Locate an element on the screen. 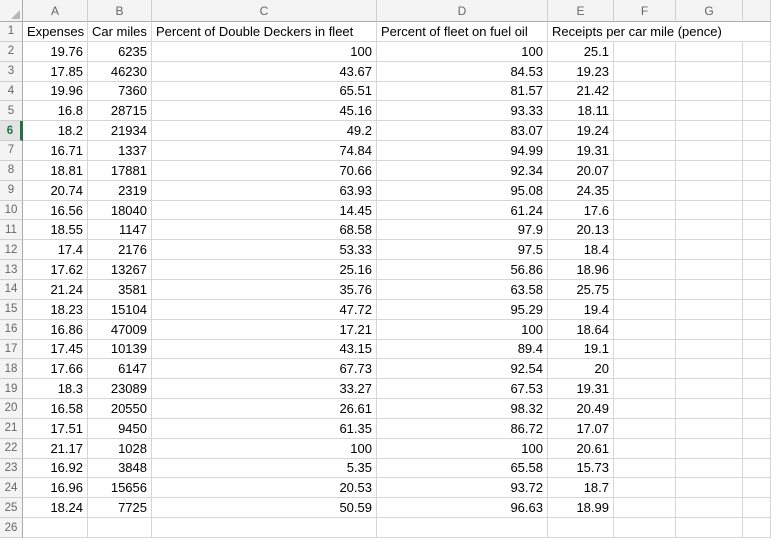 The image size is (771, 538). cell-E5: 18.11 is located at coordinates (581, 111).